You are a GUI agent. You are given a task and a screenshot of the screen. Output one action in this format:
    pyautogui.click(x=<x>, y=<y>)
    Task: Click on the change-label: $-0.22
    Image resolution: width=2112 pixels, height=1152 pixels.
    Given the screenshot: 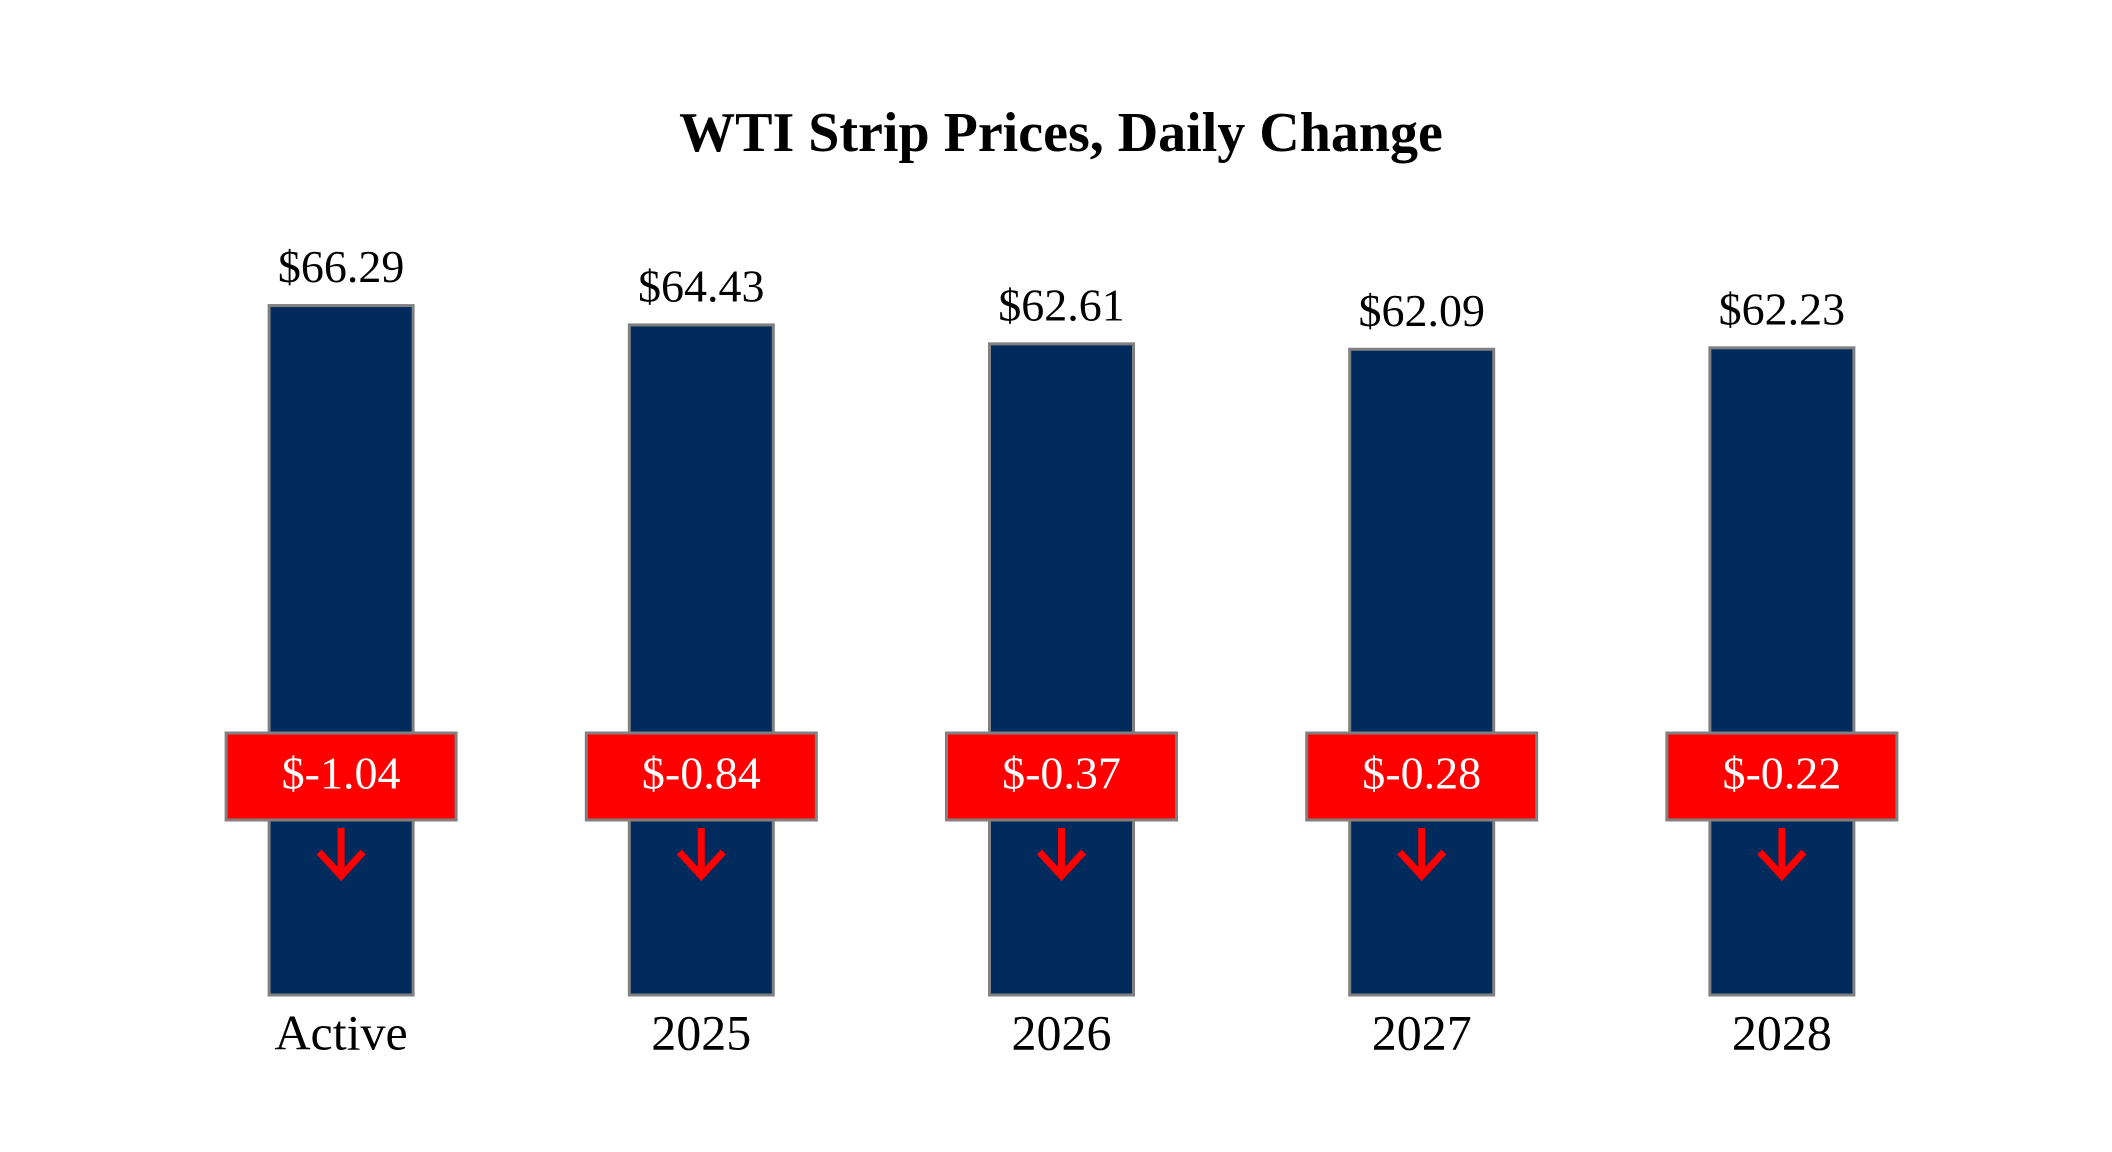 What is the action you would take?
    pyautogui.click(x=1781, y=773)
    